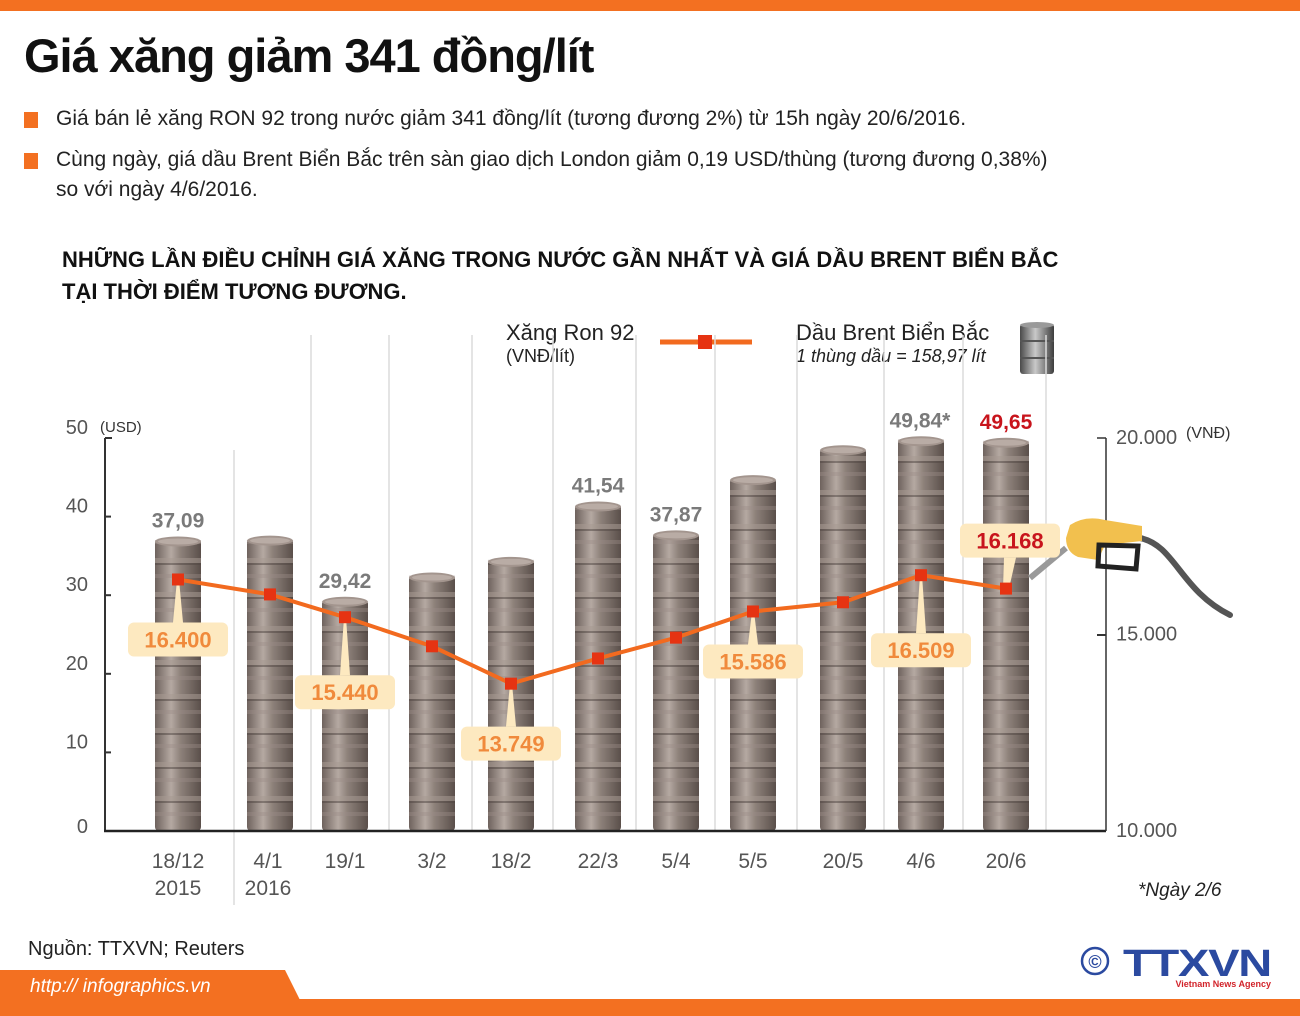  What do you see at coordinates (178, 861) in the screenshot?
I see `x-axis-label: 18/12` at bounding box center [178, 861].